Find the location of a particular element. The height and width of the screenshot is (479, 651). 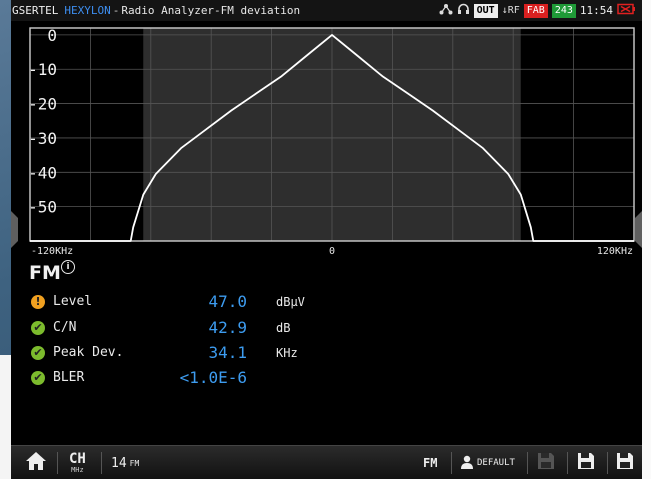

ch-unit: MHz is located at coordinates (77, 470).